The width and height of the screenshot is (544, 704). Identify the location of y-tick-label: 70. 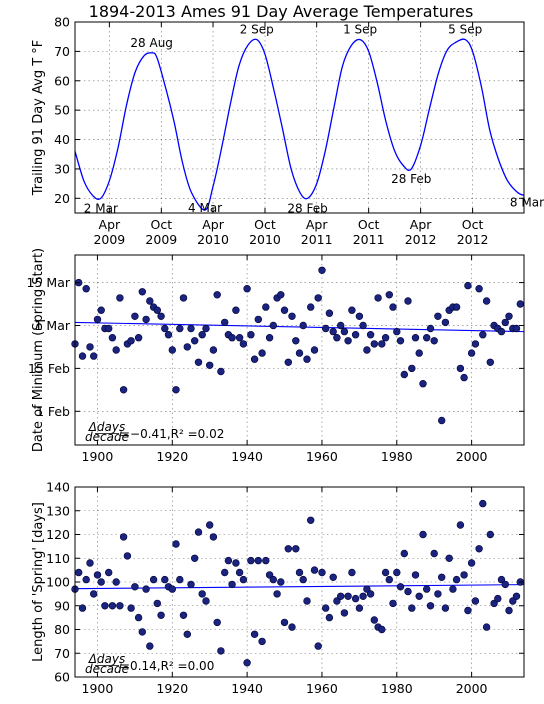
(62, 51).